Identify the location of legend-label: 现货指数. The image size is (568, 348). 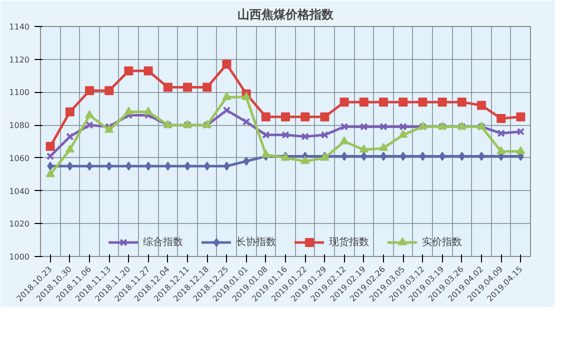
(349, 242).